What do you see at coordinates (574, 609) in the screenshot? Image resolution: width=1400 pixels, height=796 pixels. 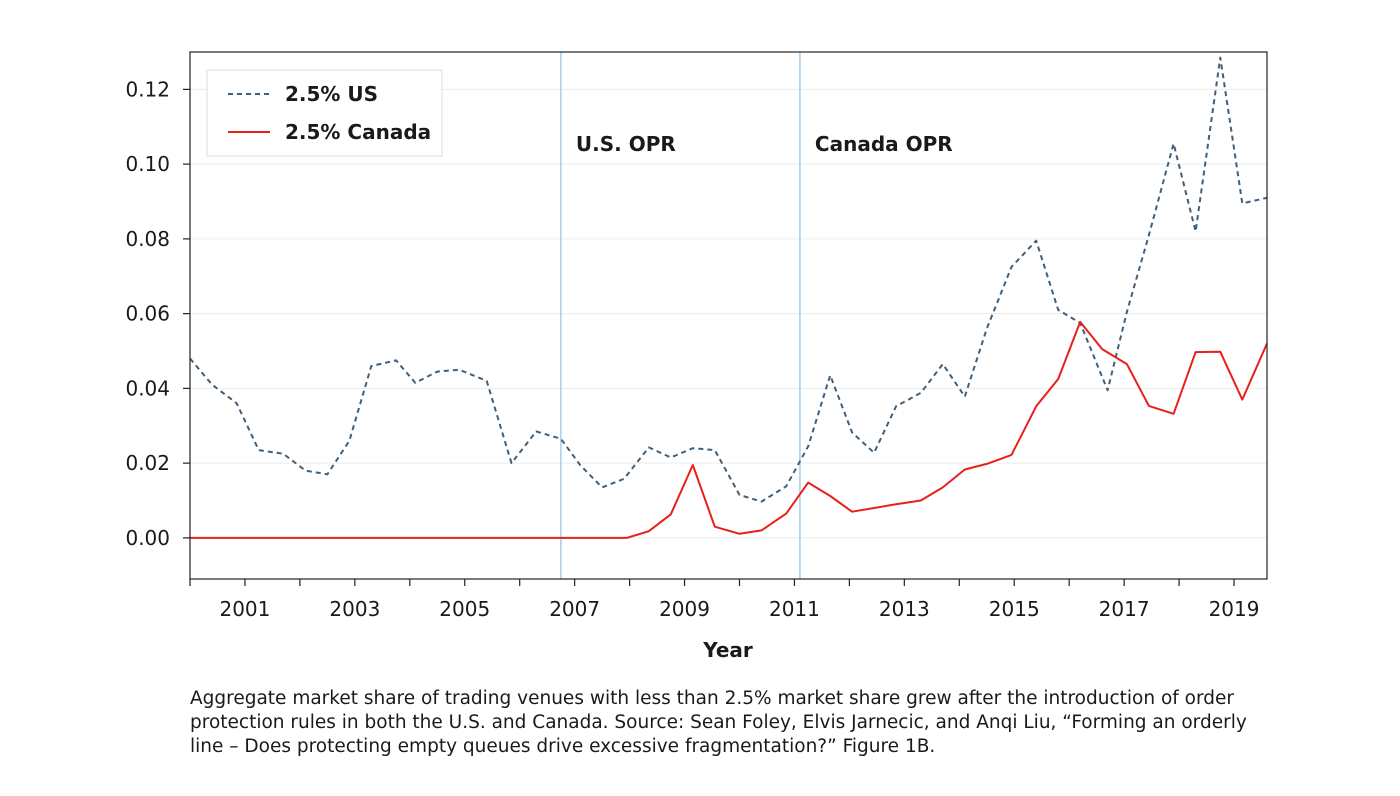 I see `x-tick-label: 2007` at bounding box center [574, 609].